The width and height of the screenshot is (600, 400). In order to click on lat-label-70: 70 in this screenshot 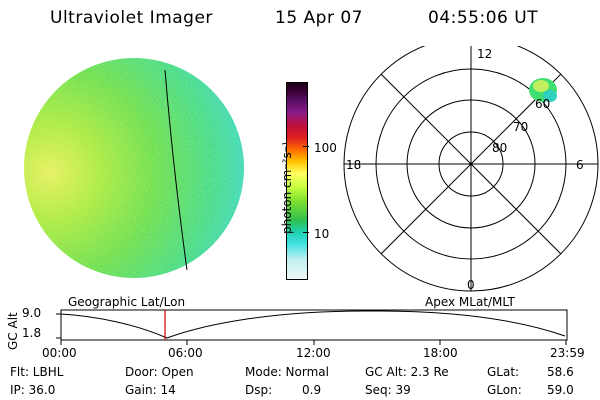, I will do `click(521, 127)`.